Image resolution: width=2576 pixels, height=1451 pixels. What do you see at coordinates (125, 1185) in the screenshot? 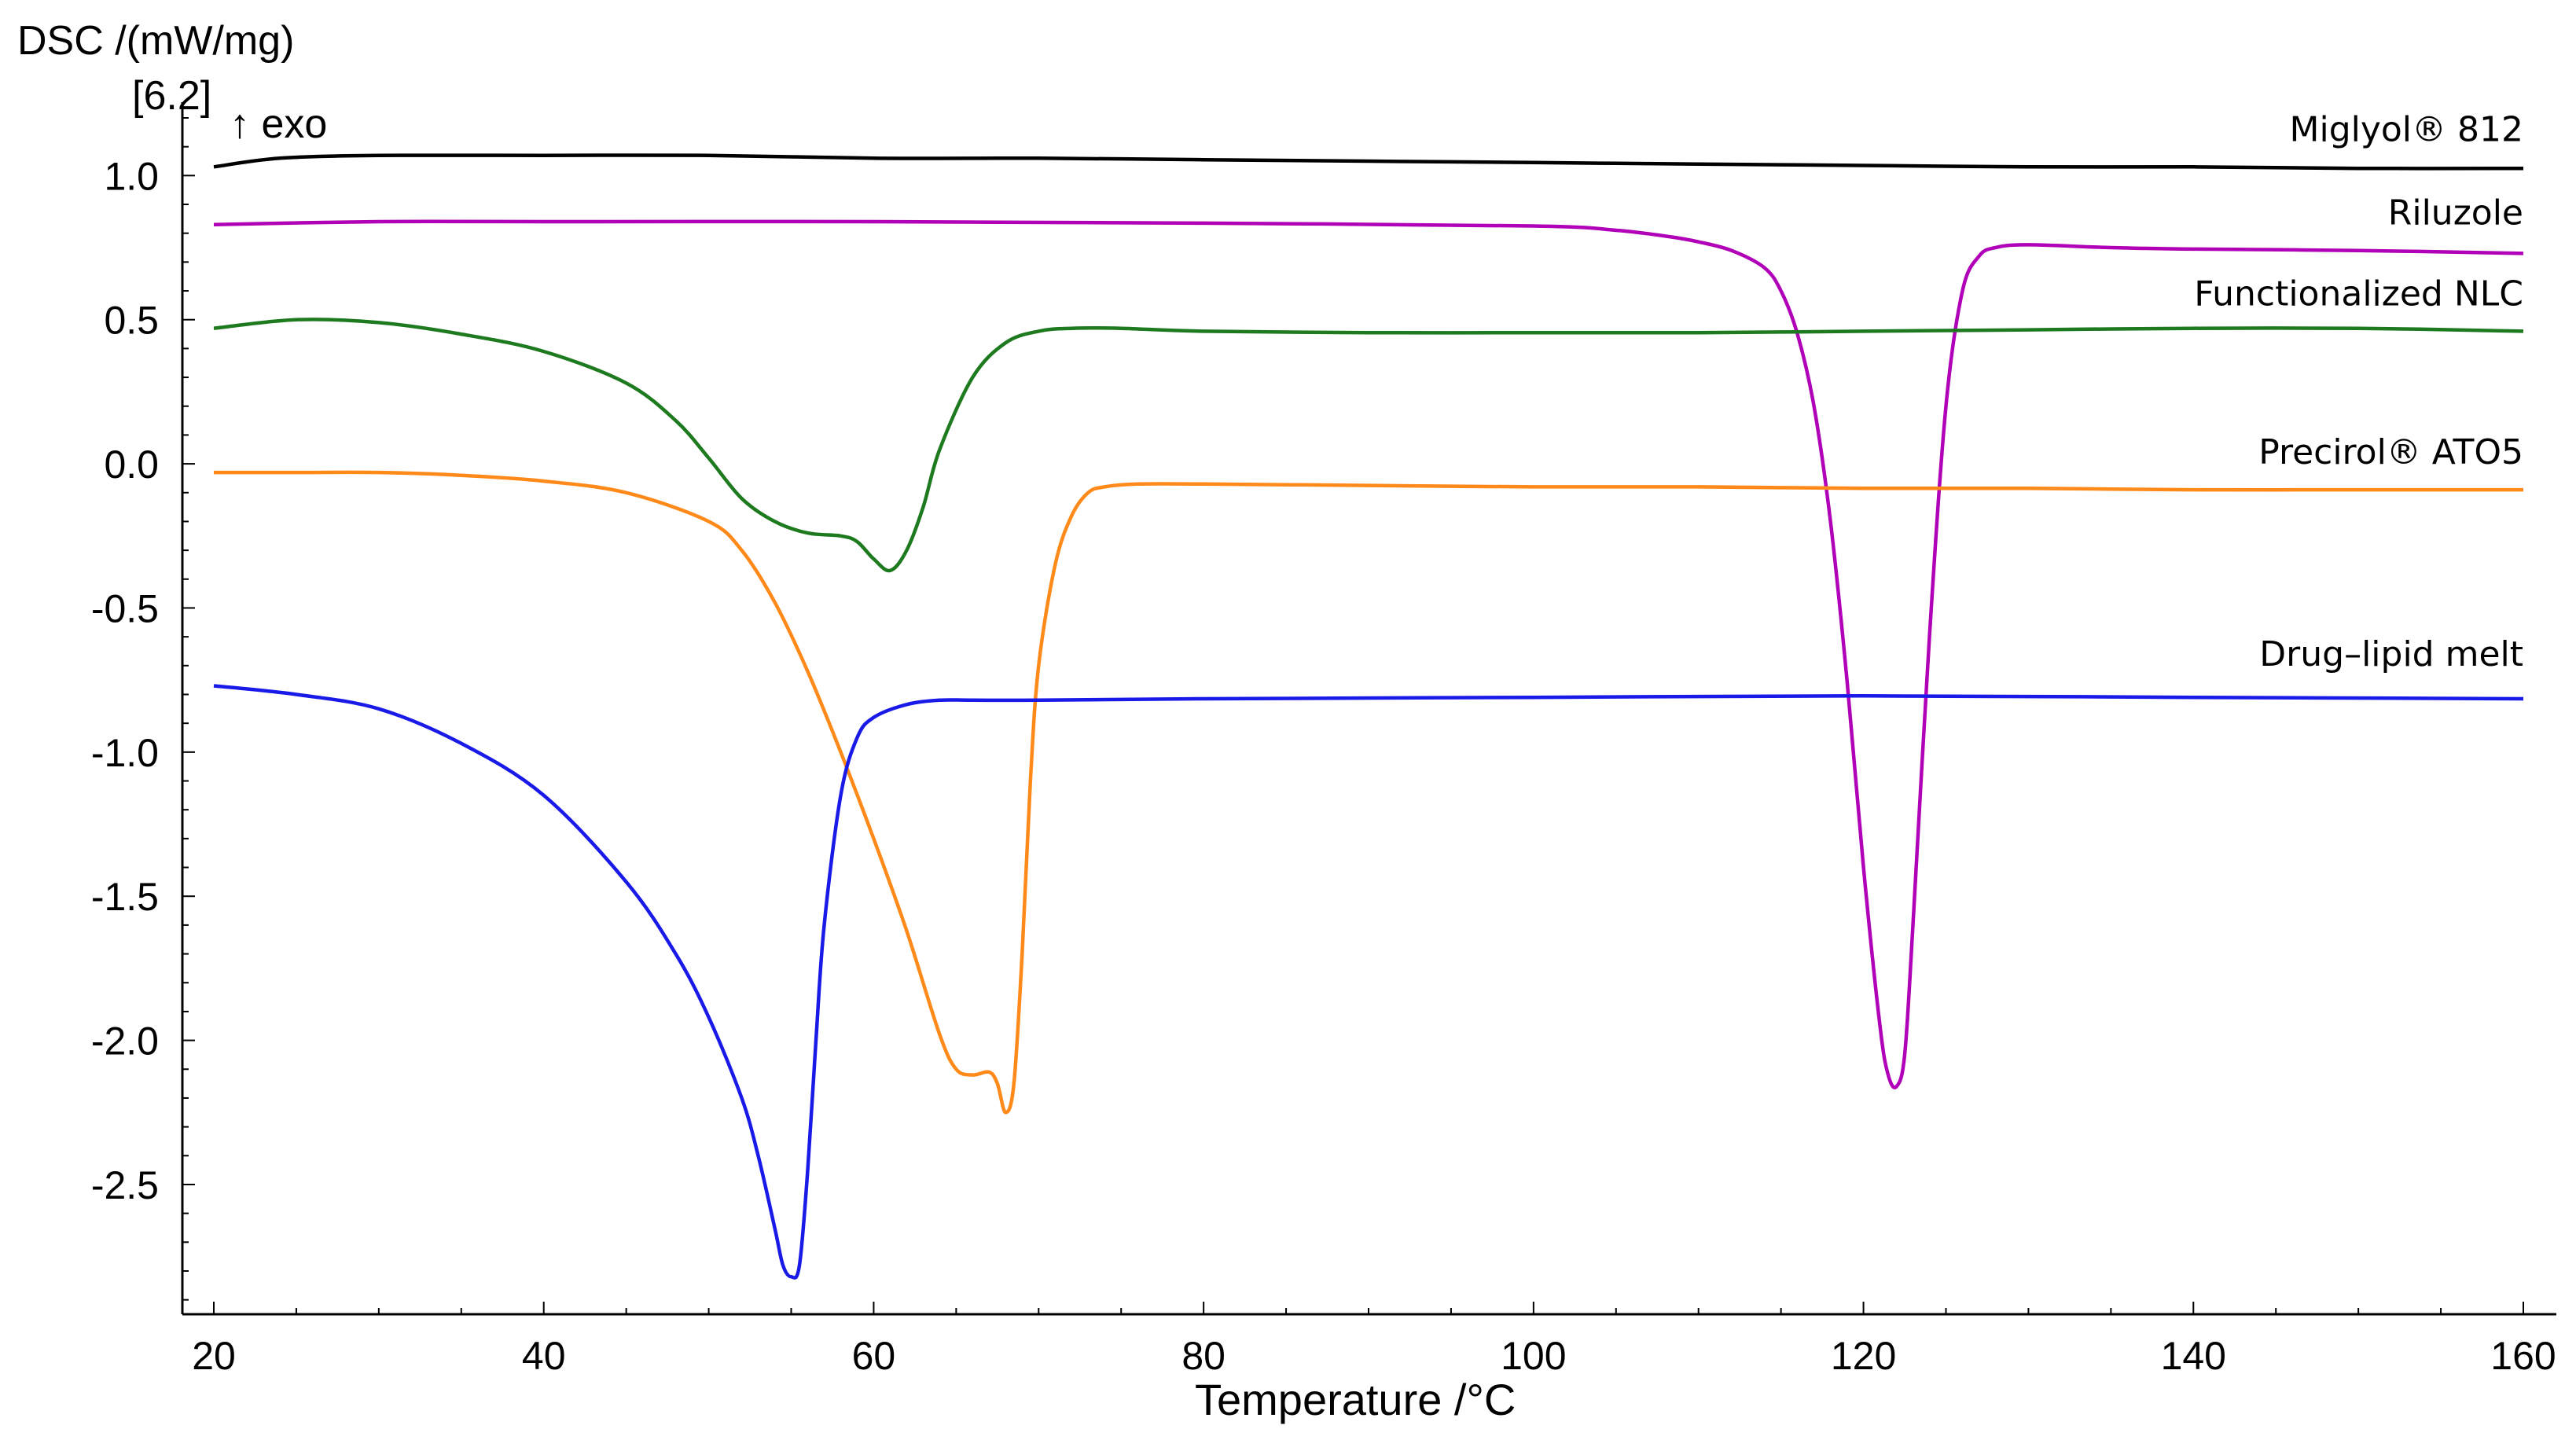
I see `y-tick-label: -2.5` at bounding box center [125, 1185].